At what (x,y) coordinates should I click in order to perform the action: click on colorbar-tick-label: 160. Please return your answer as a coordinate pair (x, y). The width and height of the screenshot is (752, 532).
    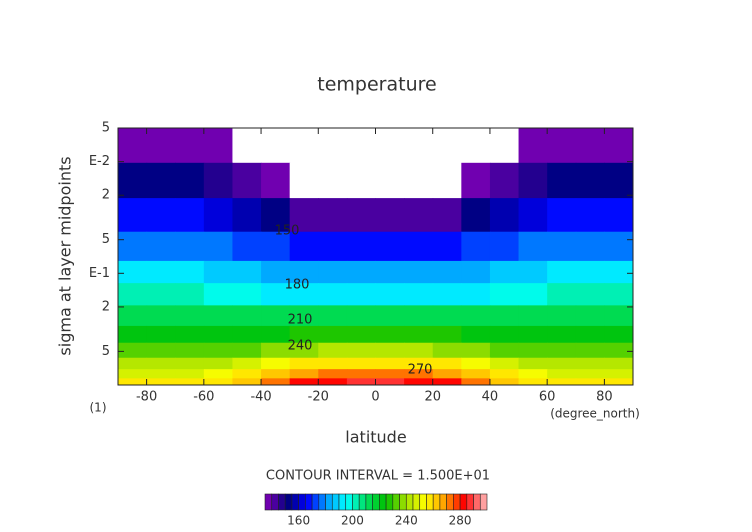
    Looking at the image, I should click on (298, 521).